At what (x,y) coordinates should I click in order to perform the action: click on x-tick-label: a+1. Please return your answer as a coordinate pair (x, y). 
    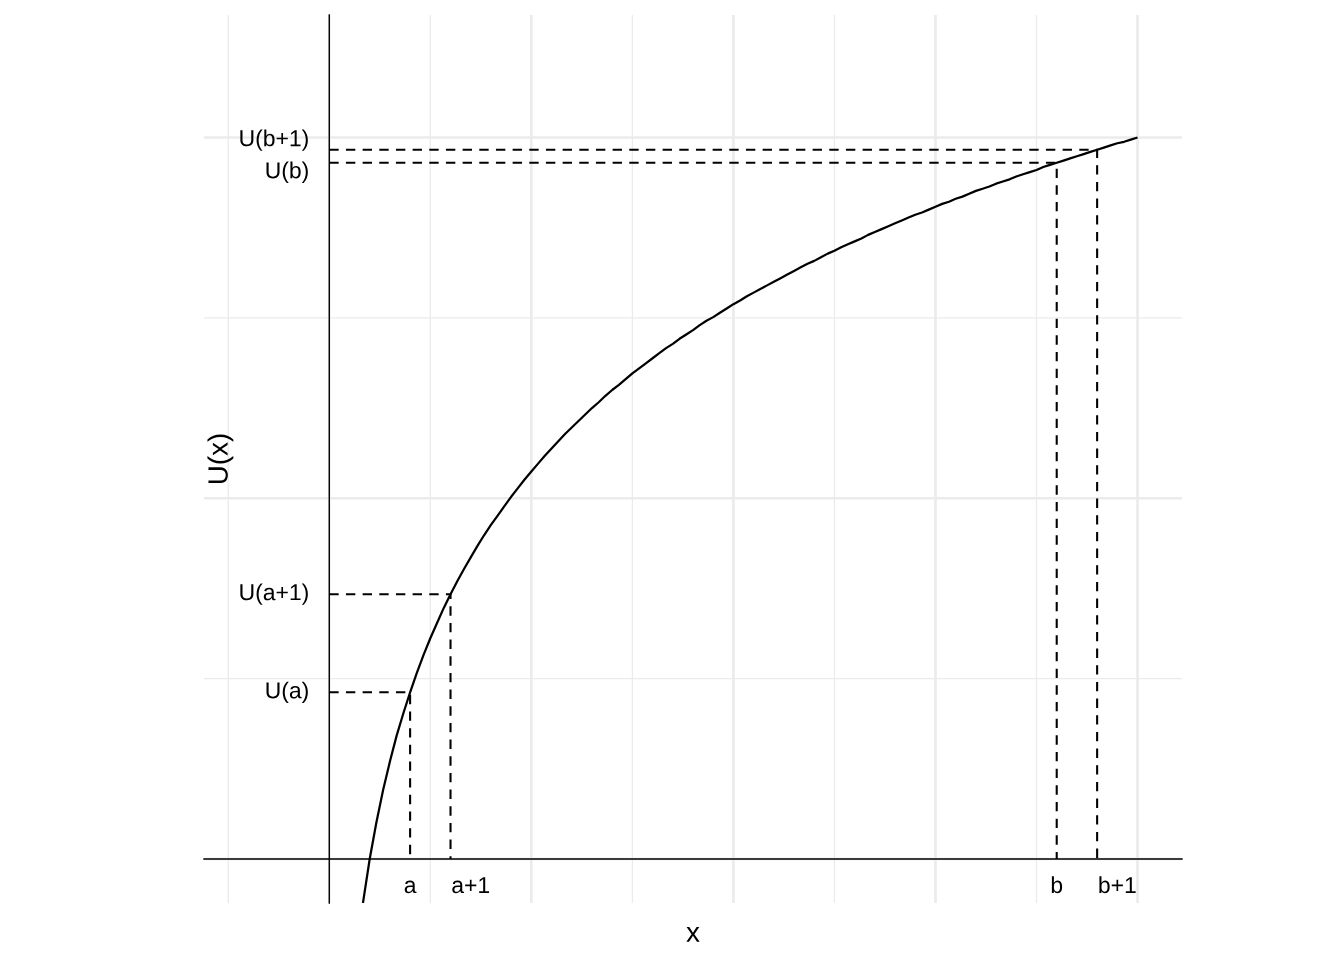
    Looking at the image, I should click on (471, 885).